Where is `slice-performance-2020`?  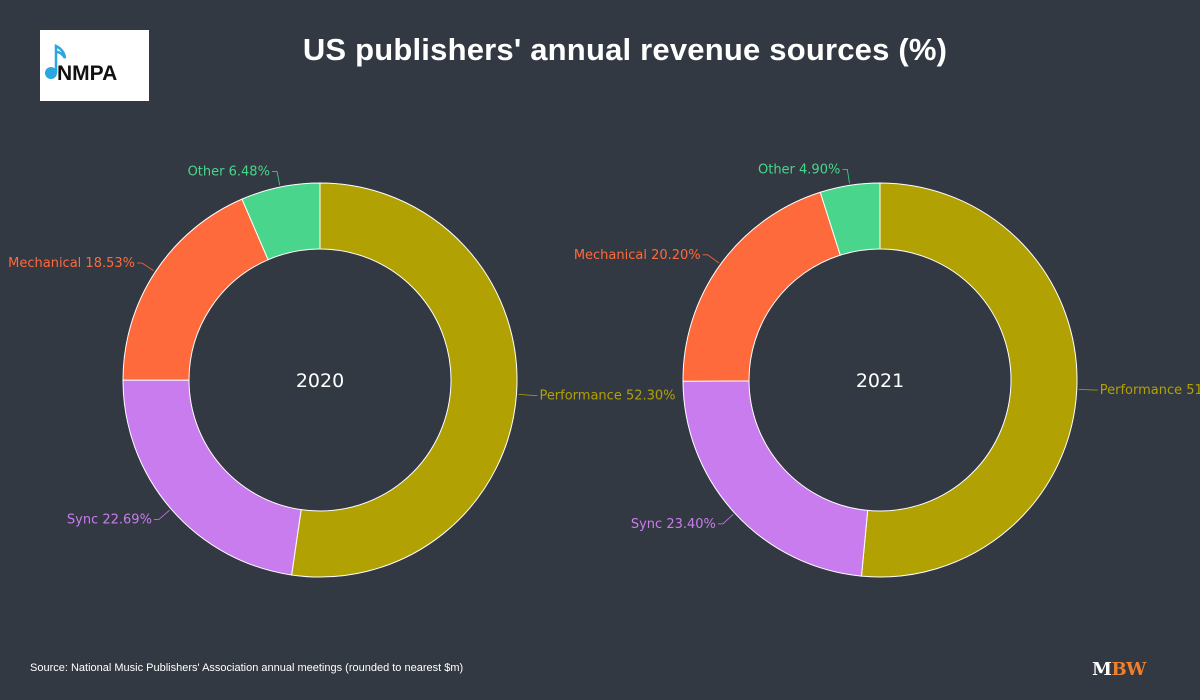 slice-performance-2020 is located at coordinates (404, 380).